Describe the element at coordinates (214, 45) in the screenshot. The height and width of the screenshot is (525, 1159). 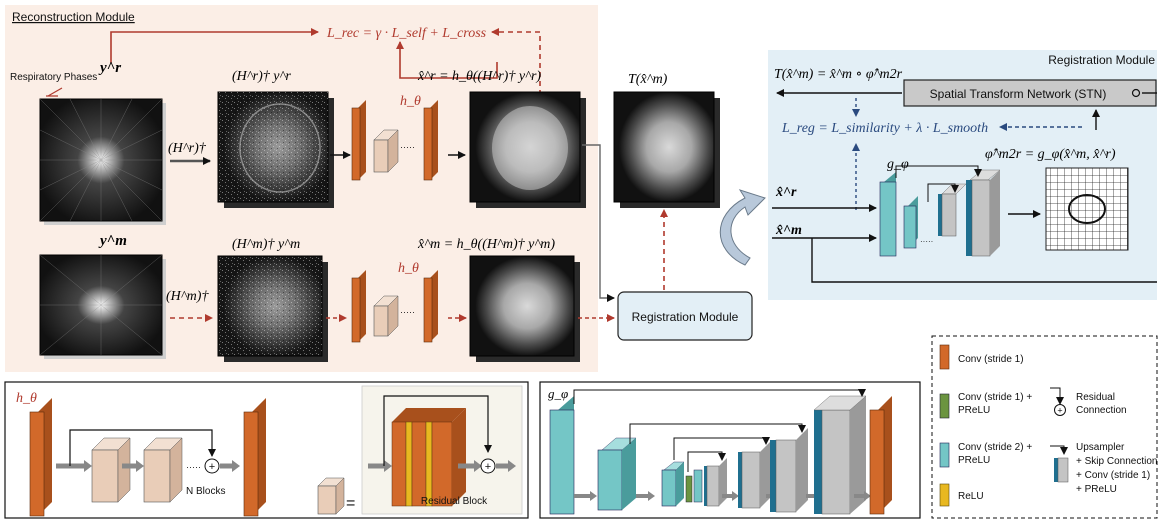
I see `yr-to-loss-arrow` at that location.